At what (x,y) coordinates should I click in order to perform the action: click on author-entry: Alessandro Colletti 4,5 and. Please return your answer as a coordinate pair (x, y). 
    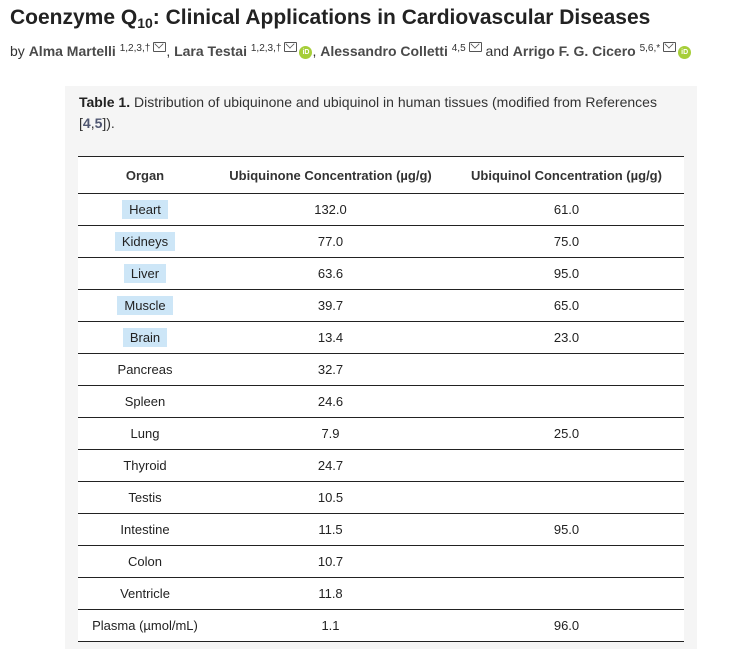
    Looking at the image, I should click on (412, 50).